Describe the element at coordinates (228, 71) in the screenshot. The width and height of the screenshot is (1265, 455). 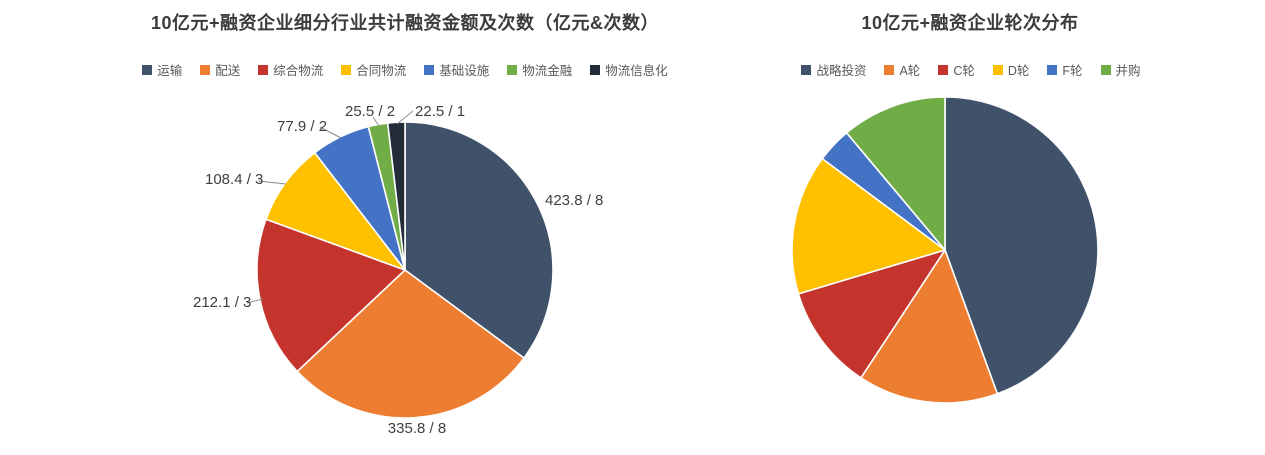
I see `legend-label: 配送` at that location.